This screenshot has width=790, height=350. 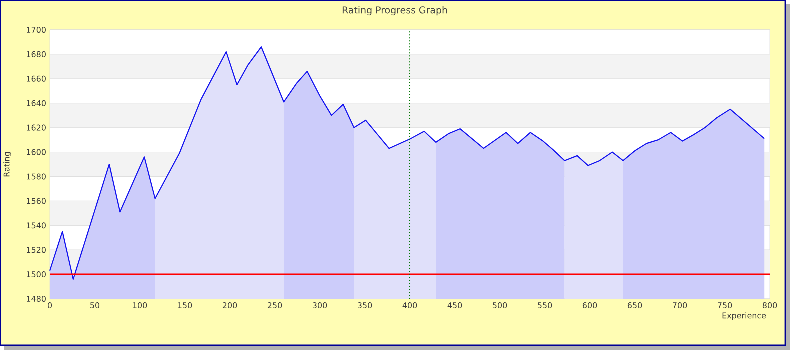 What do you see at coordinates (395, 11) in the screenshot?
I see `chart-title: Rating Progress Graph` at bounding box center [395, 11].